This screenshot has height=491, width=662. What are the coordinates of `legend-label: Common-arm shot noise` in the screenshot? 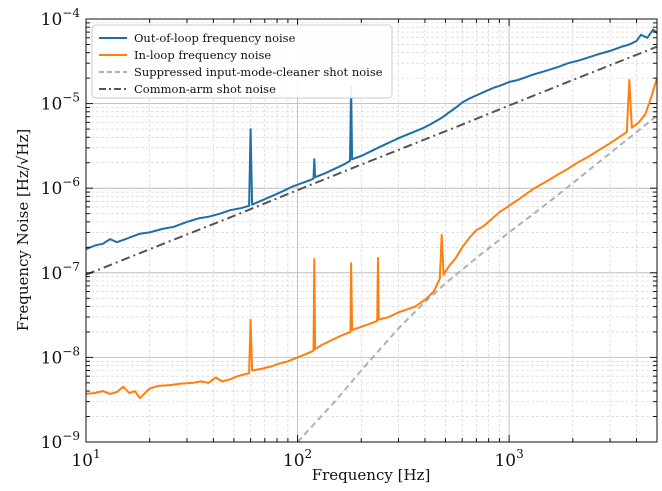 It's located at (205, 89).